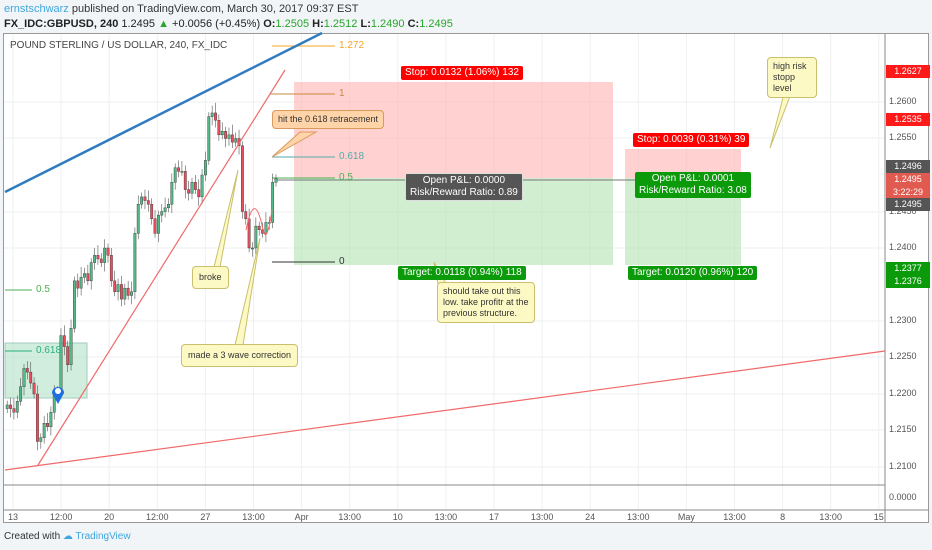 The height and width of the screenshot is (550, 932). Describe the element at coordinates (36, 9) in the screenshot. I see `author-link: ernstschwarz` at that location.